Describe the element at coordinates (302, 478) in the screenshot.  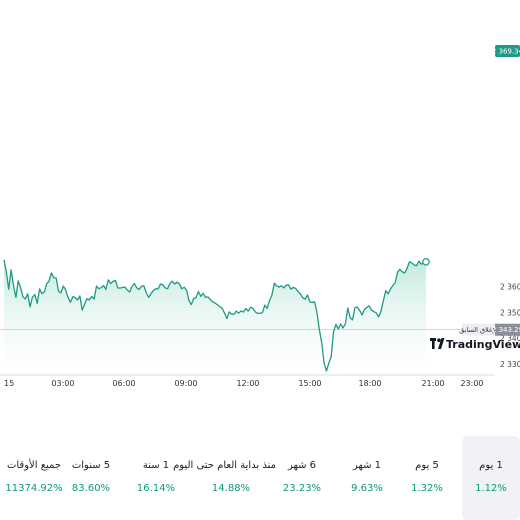
I see `tab-6m: 6 شهر 23.23%` at that location.